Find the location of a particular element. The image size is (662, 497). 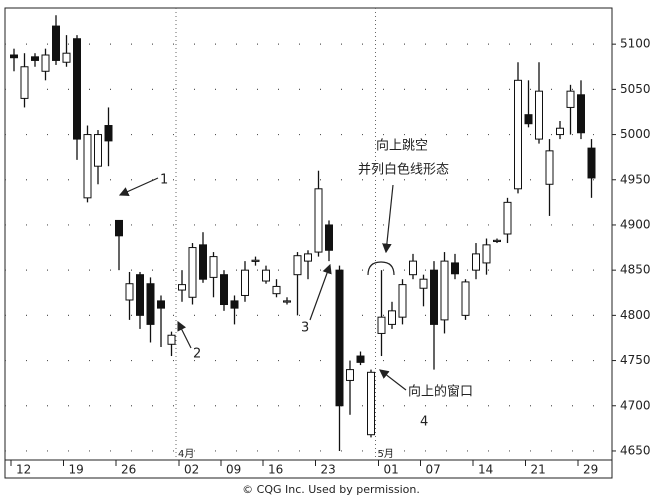

y-tick-label: 4950 is located at coordinates (635, 179).